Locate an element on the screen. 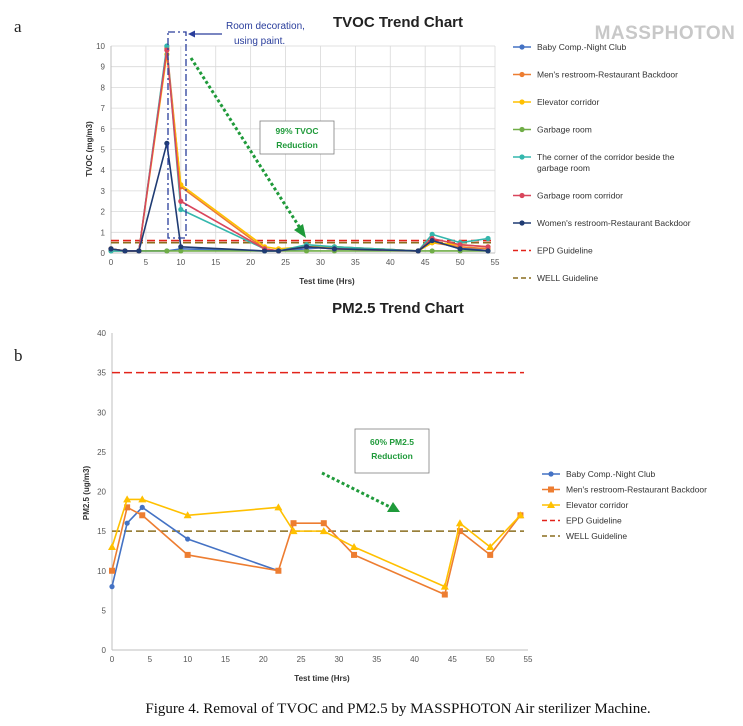  y-tick-label: 3 is located at coordinates (103, 191).